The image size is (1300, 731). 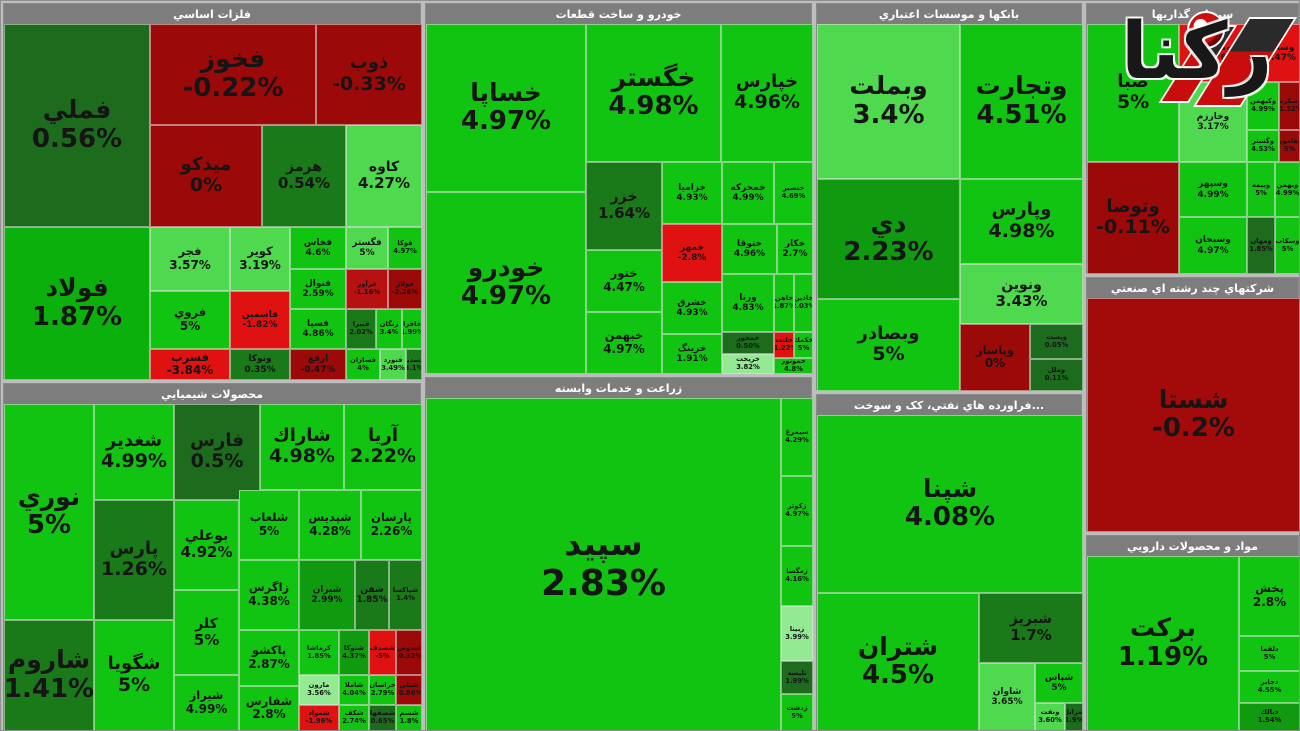 I want to click on stock-tile: شگويا 5%, so click(x=134, y=675).